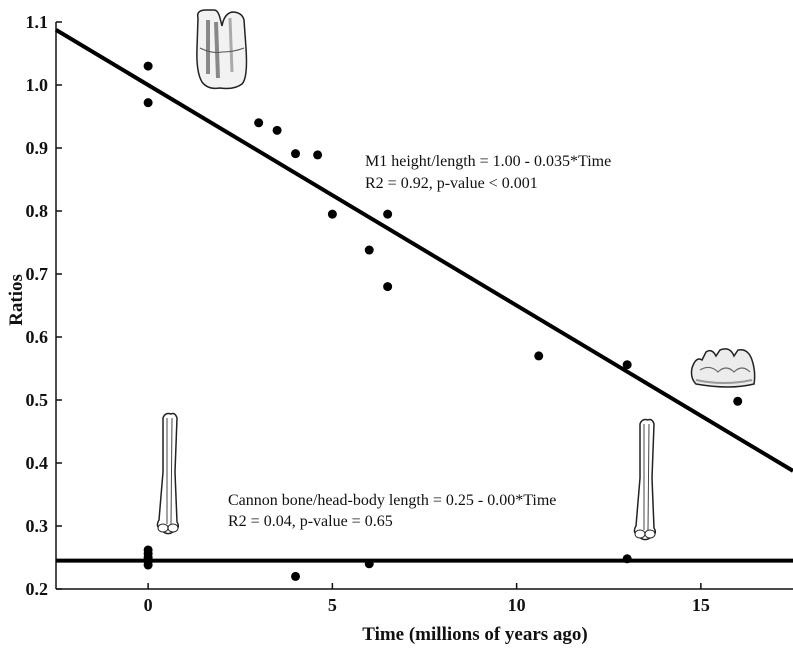 This screenshot has width=793, height=651. What do you see at coordinates (723, 368) in the screenshot?
I see `worn-molar-icon` at bounding box center [723, 368].